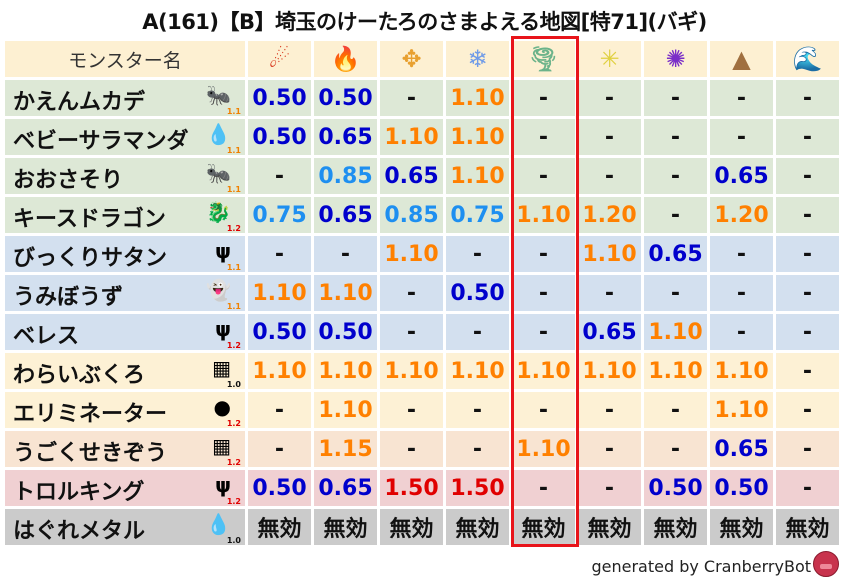 Image resolution: width=849 pixels, height=583 pixels. I want to click on header-element-8: 🌊, so click(807, 59).